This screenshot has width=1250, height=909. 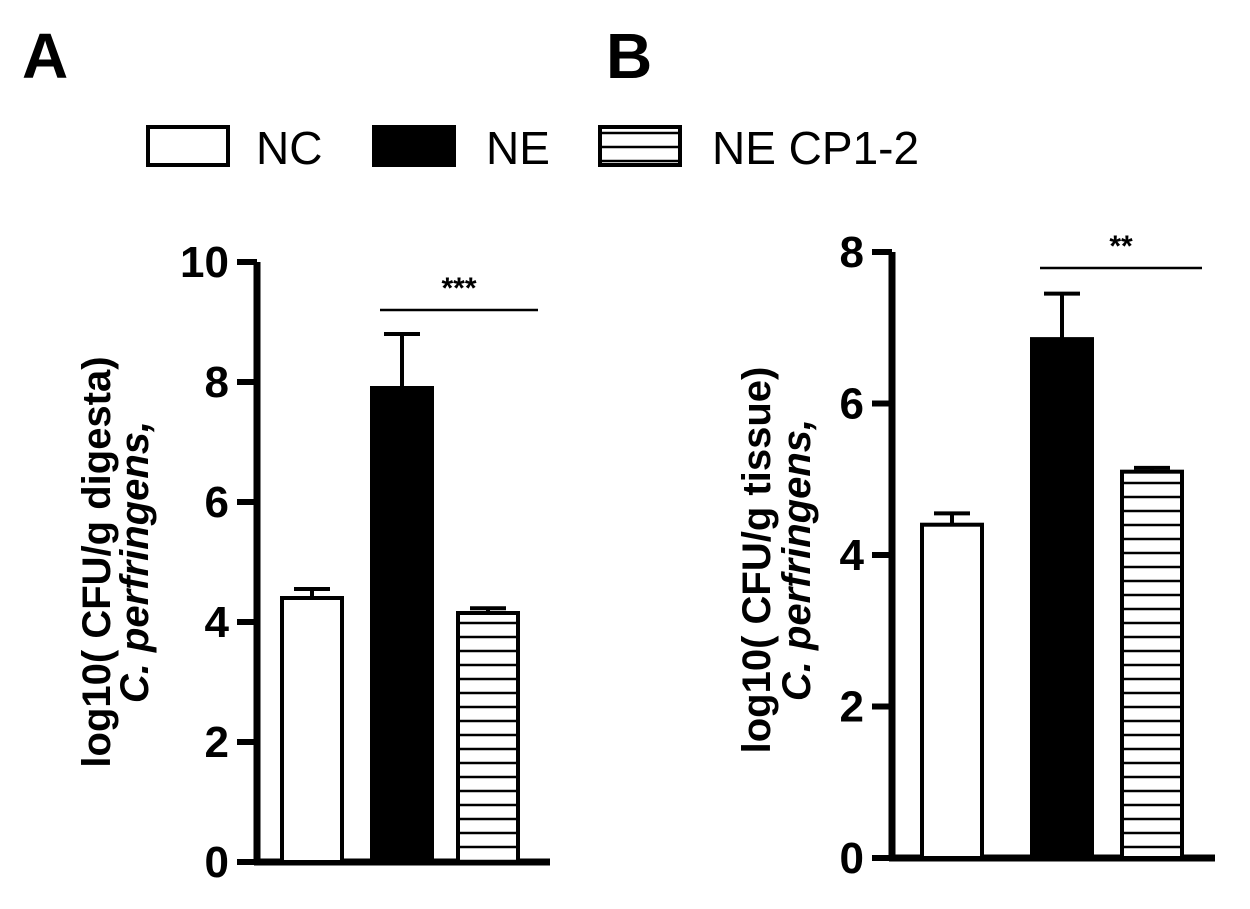 What do you see at coordinates (188, 146) in the screenshot?
I see `legend-swatch-nc` at bounding box center [188, 146].